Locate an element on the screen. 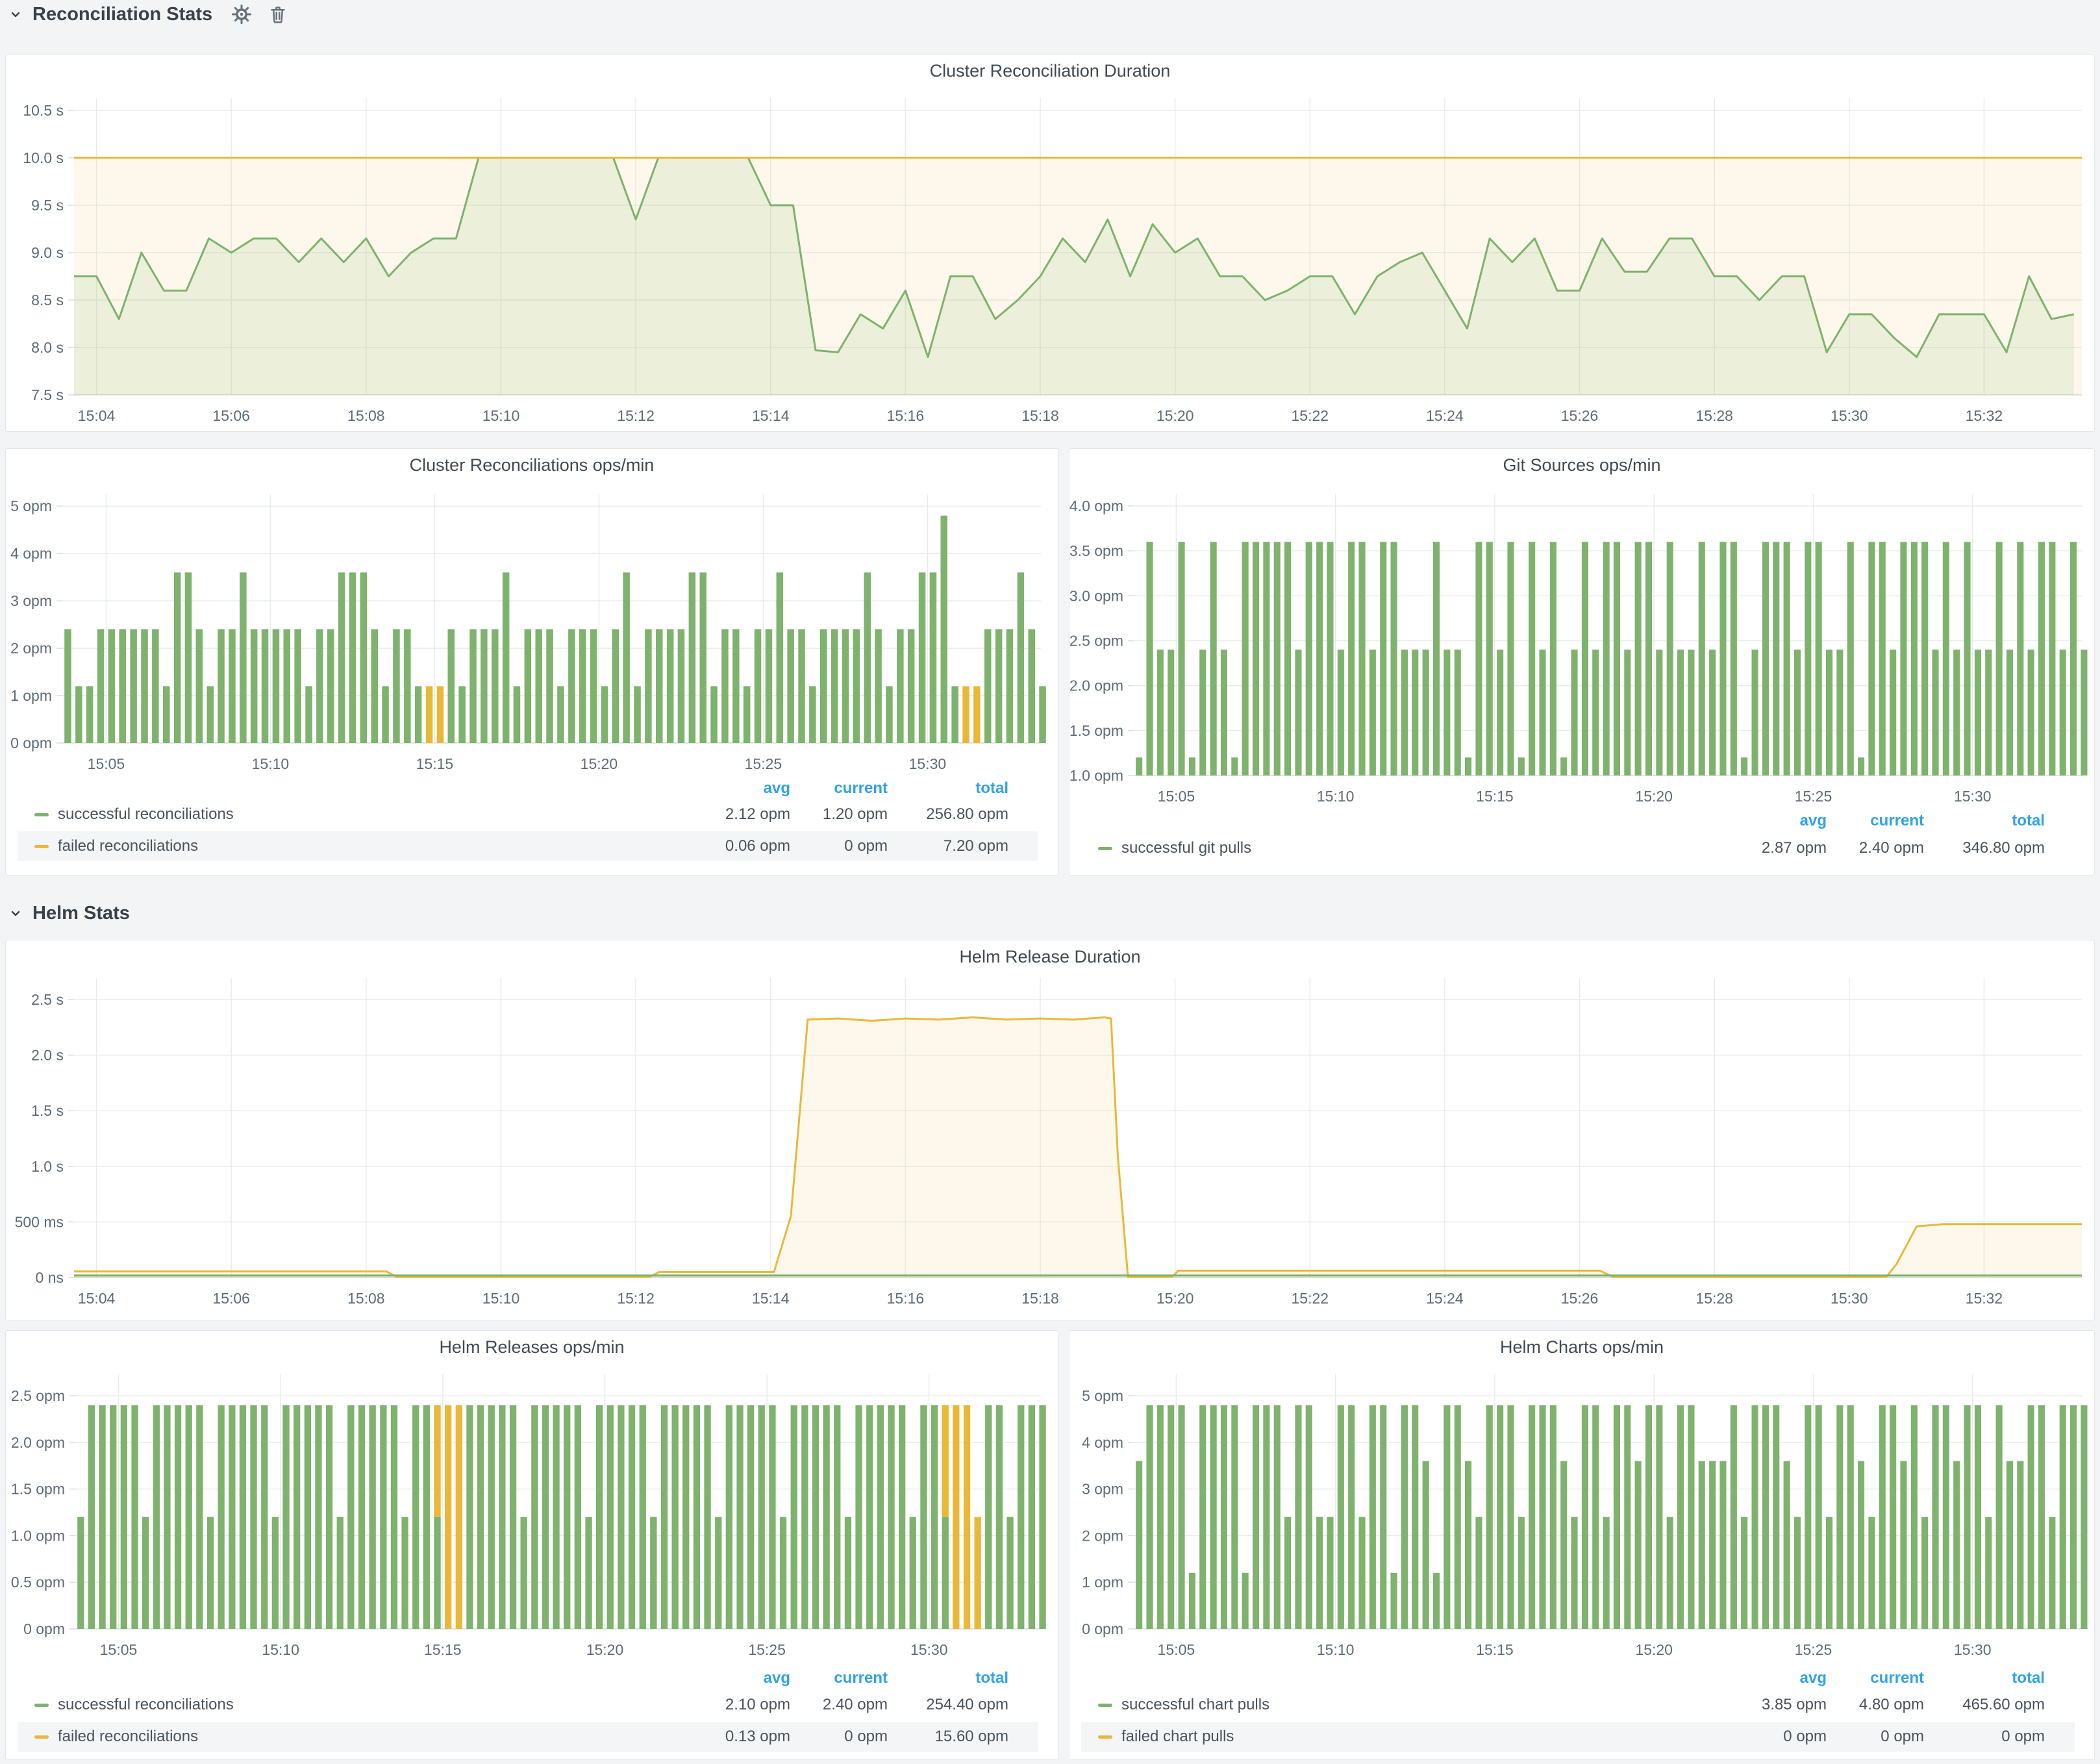  panel-title: Cluster Reconciliations ops/min is located at coordinates (532, 465).